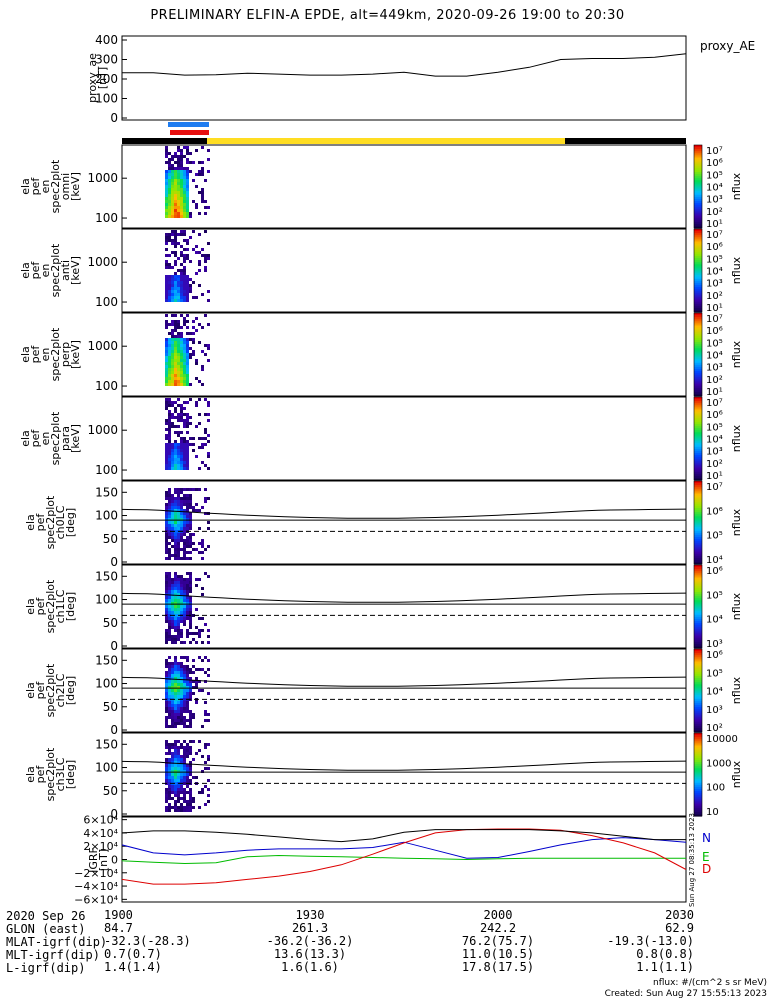 The width and height of the screenshot is (775, 1000). What do you see at coordinates (45, 439) in the screenshot?
I see `y-axis-label: en` at bounding box center [45, 439].